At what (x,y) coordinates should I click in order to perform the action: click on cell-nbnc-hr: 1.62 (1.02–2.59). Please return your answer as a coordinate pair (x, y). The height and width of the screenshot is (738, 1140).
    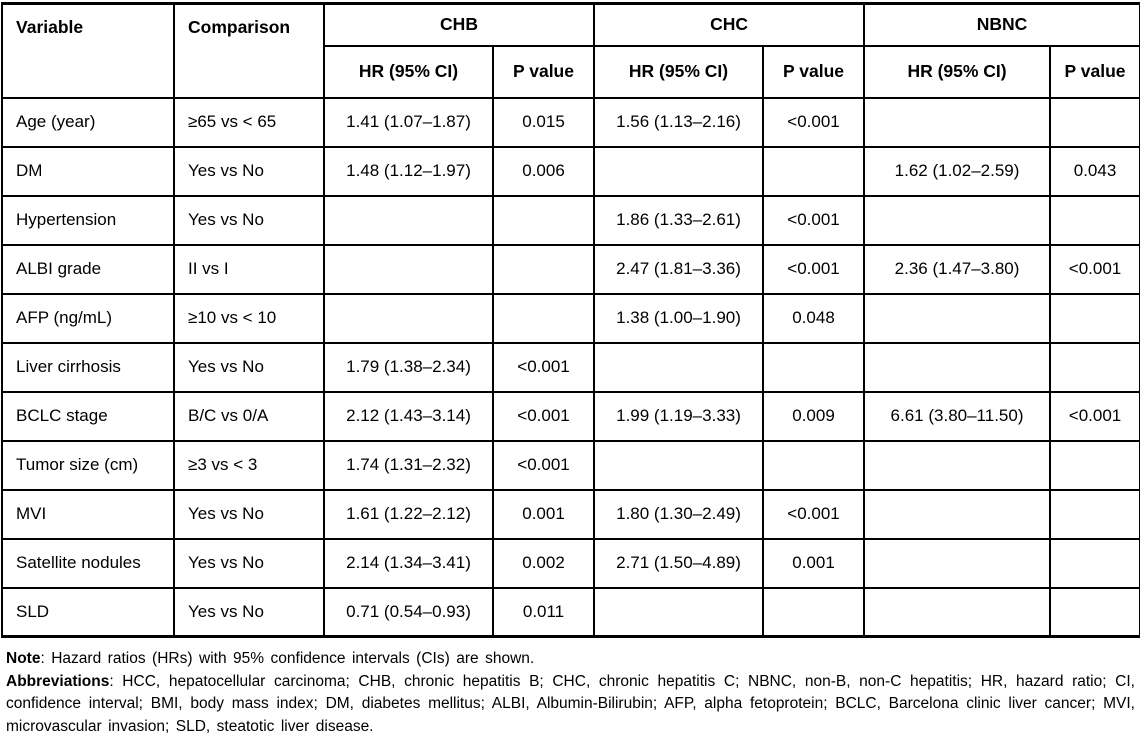
    Looking at the image, I should click on (957, 171).